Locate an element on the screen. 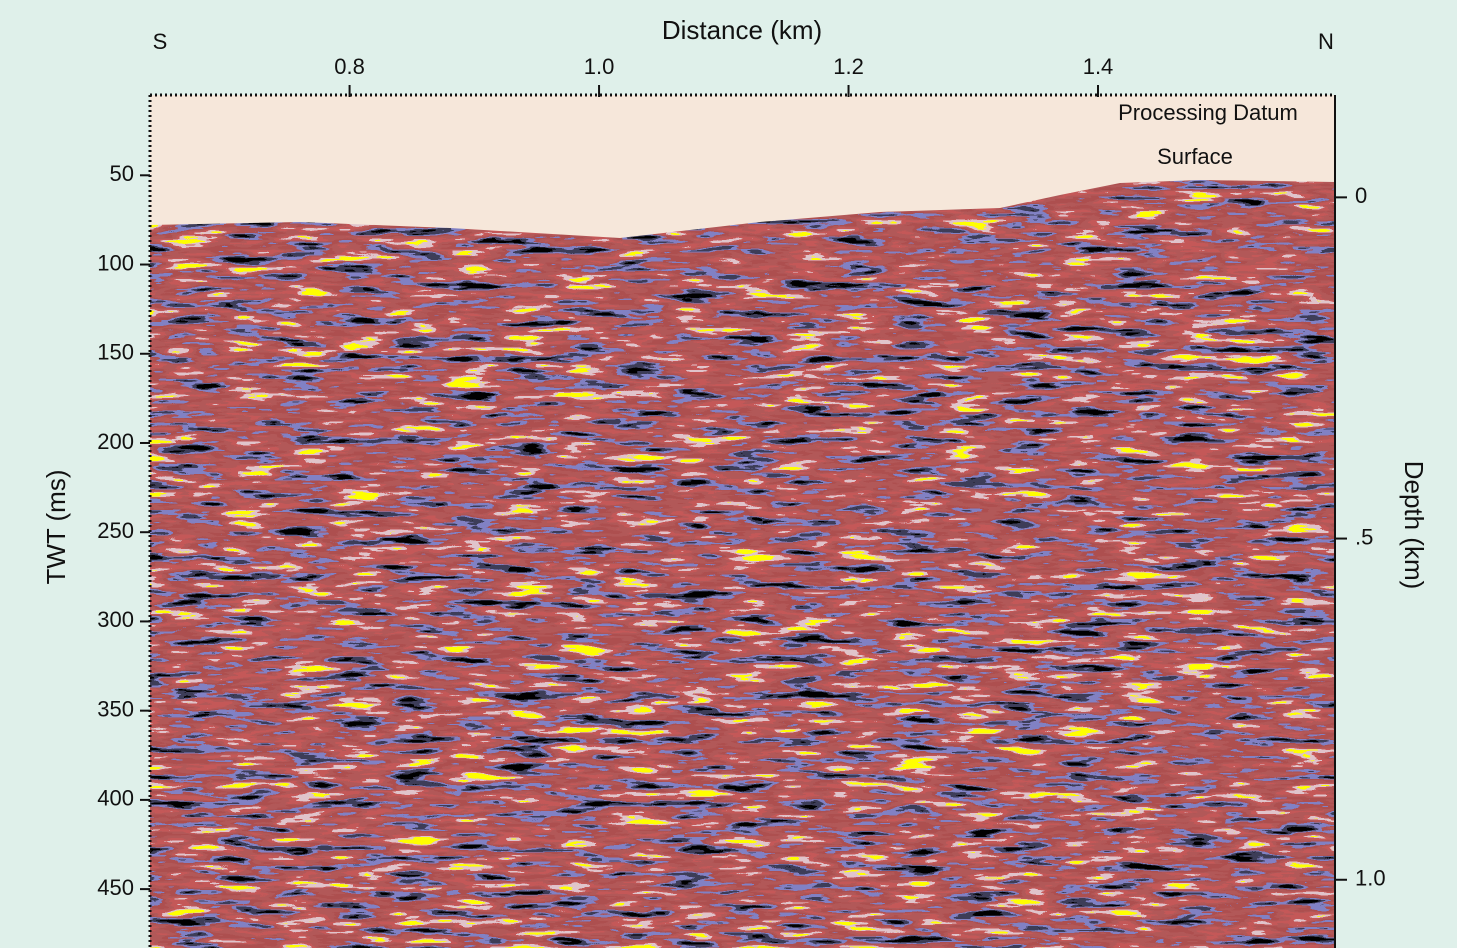 The width and height of the screenshot is (1457, 948). annotation: Surface is located at coordinates (1195, 156).